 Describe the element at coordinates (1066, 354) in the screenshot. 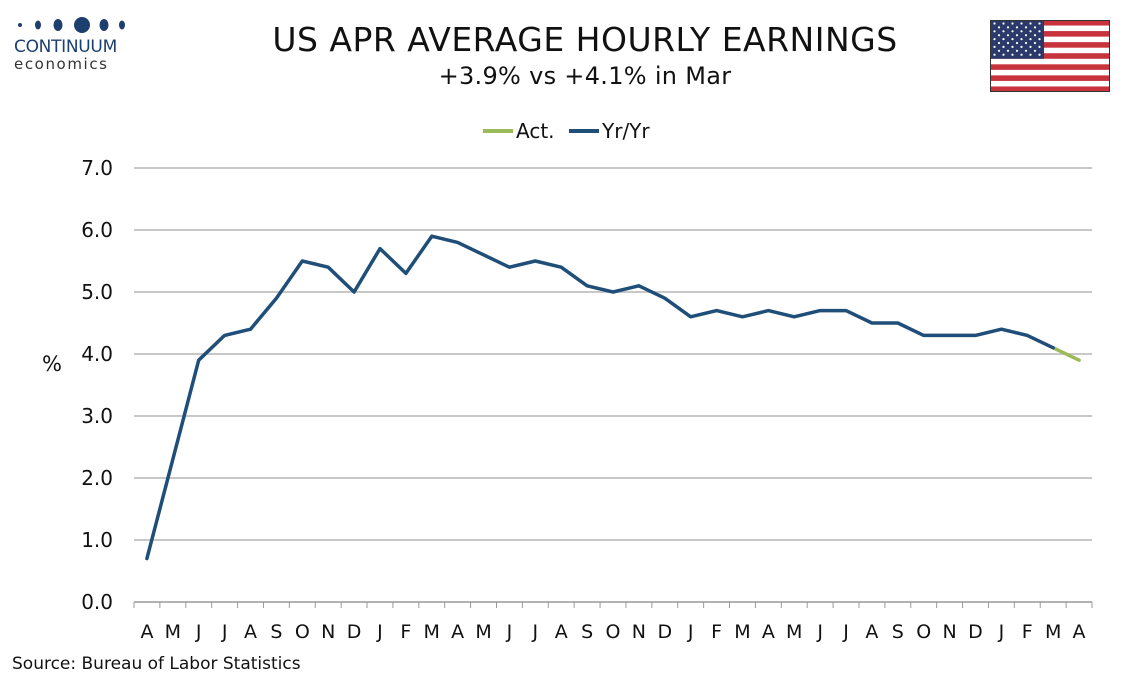

I see `series-line-act` at that location.